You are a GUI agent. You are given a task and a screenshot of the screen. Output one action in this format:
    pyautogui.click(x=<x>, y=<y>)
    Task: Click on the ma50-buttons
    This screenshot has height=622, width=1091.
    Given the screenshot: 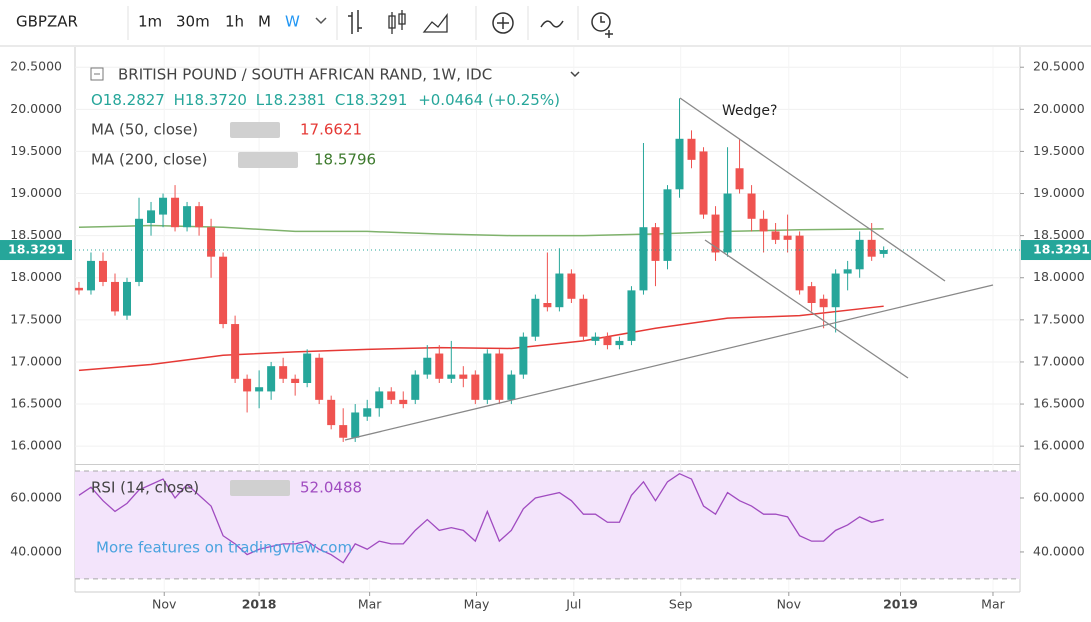 What is the action you would take?
    pyautogui.click(x=255, y=130)
    